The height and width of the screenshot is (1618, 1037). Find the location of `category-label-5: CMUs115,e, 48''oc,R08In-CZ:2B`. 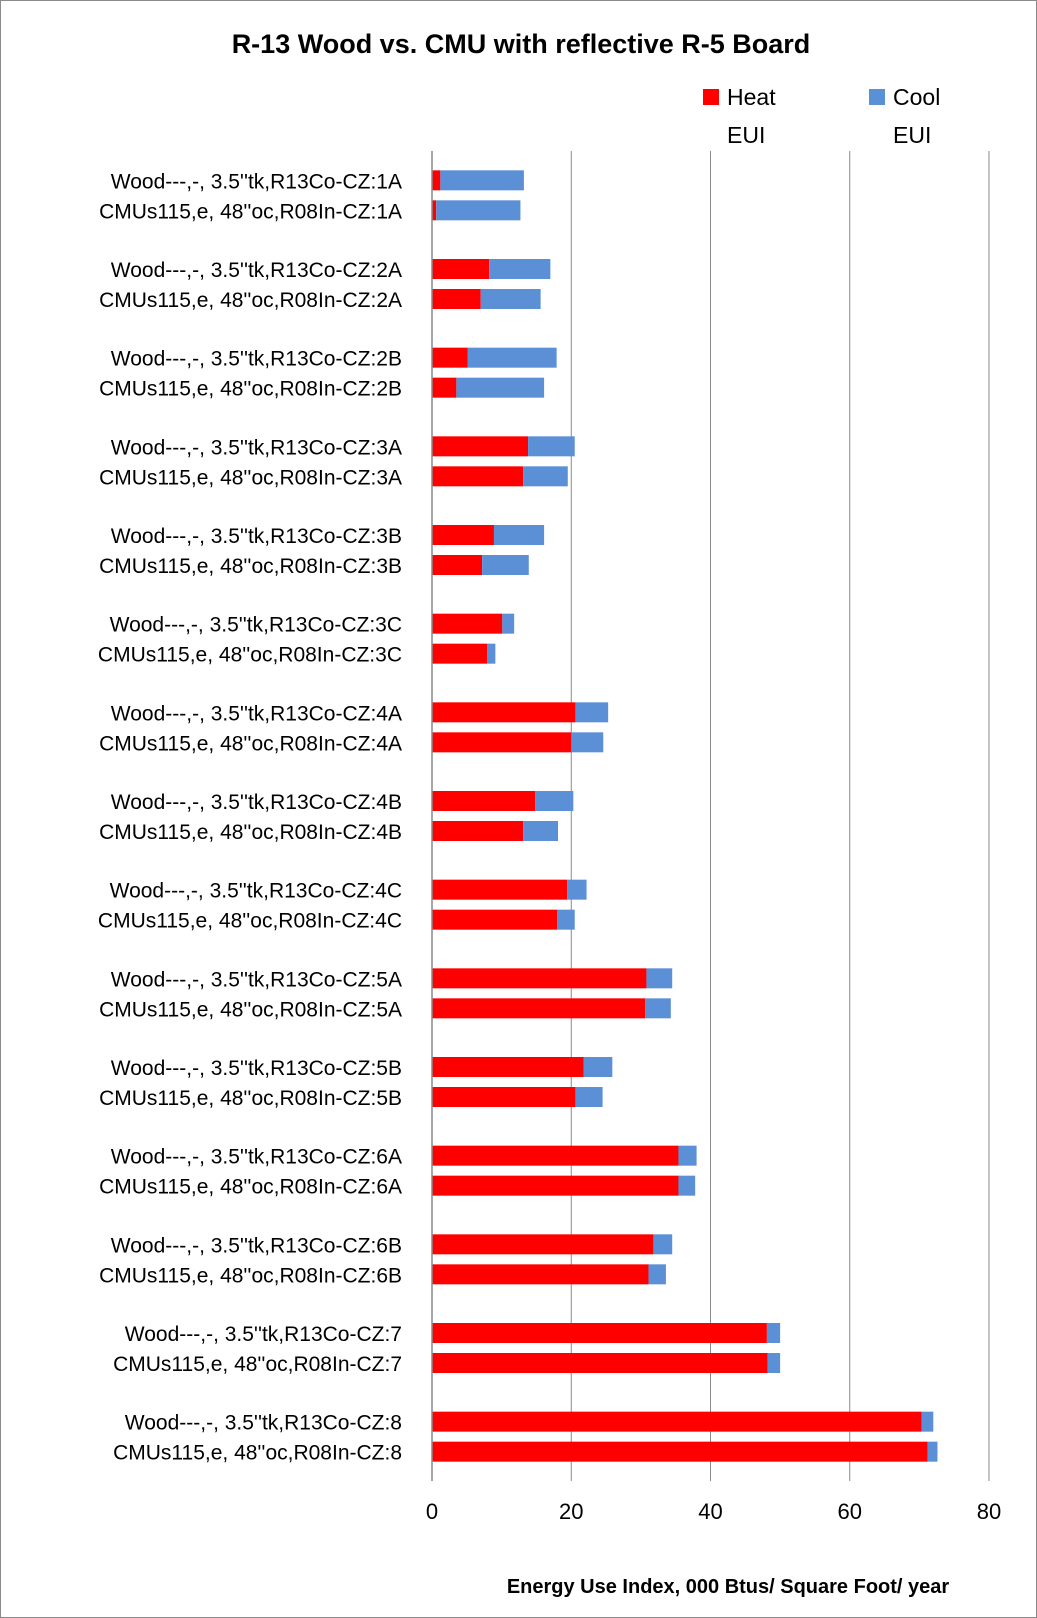

category-label-5: CMUs115,e, 48''oc,R08In-CZ:2B is located at coordinates (250, 389).